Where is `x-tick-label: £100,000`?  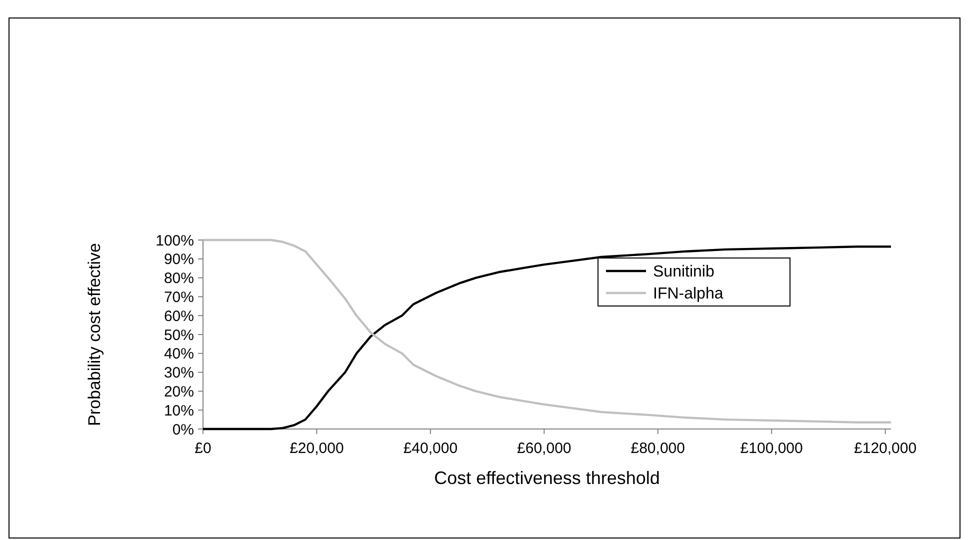 x-tick-label: £100,000 is located at coordinates (771, 448).